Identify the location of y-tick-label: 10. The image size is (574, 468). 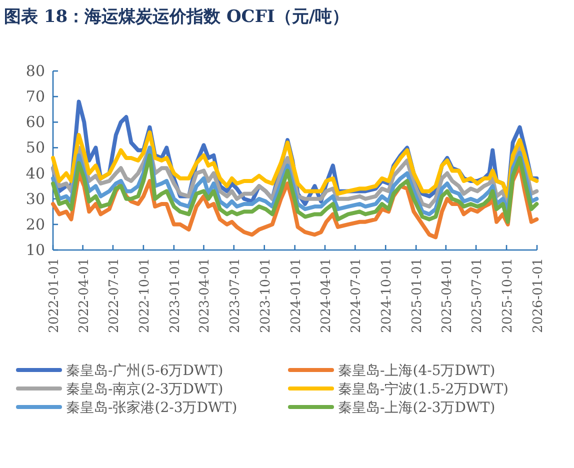
(35, 250).